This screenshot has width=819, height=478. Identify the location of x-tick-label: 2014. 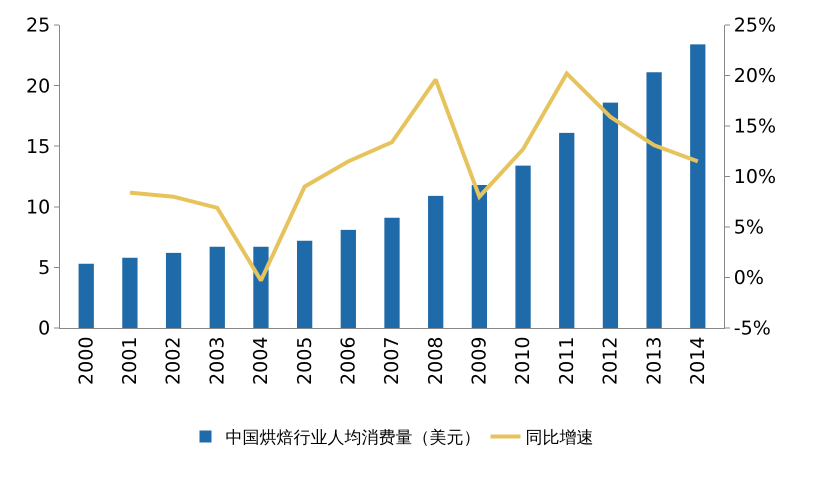
(697, 360).